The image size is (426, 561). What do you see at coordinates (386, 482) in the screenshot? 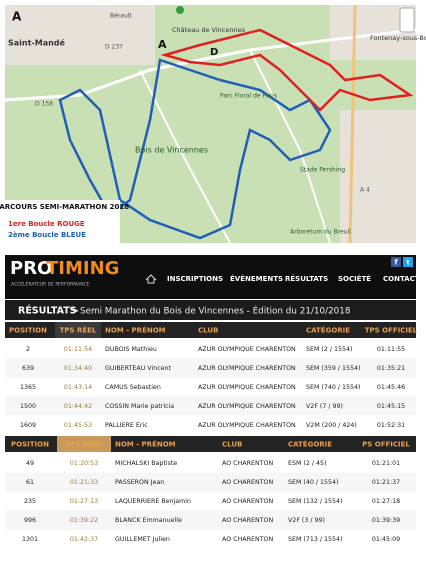
I see `table-cell: 01:21:37` at bounding box center [386, 482].